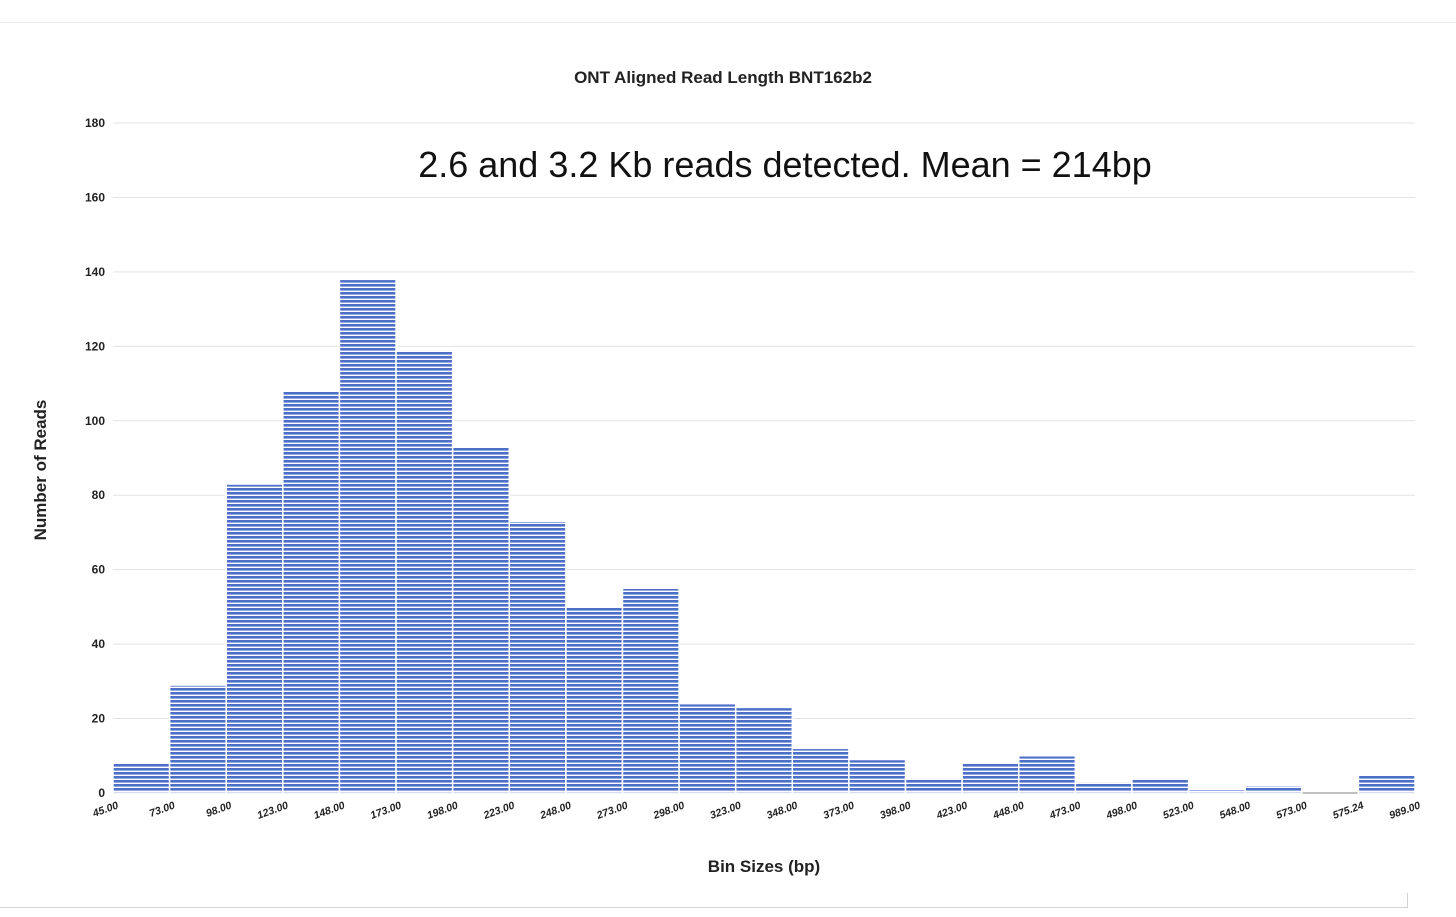  What do you see at coordinates (1405, 810) in the screenshot?
I see `x-tick-label: 989.00` at bounding box center [1405, 810].